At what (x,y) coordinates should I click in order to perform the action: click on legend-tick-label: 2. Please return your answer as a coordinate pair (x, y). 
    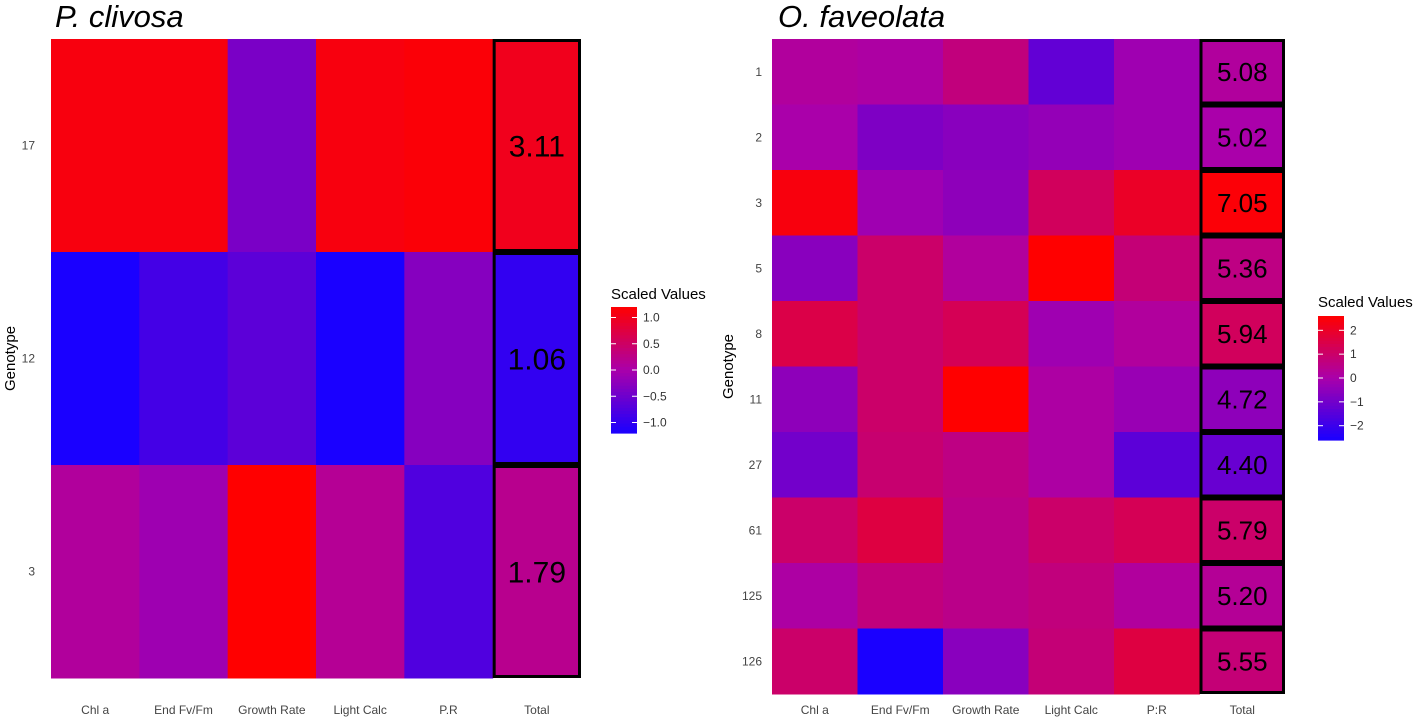
    Looking at the image, I should click on (1353, 330).